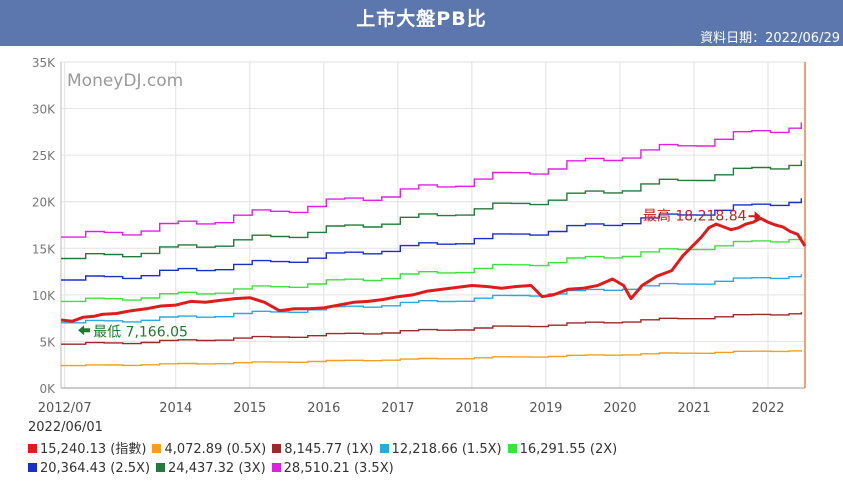 Image resolution: width=843 pixels, height=502 pixels. Describe the element at coordinates (446, 449) in the screenshot. I see `legend-label: 12,218.66 (1.5X)` at that location.